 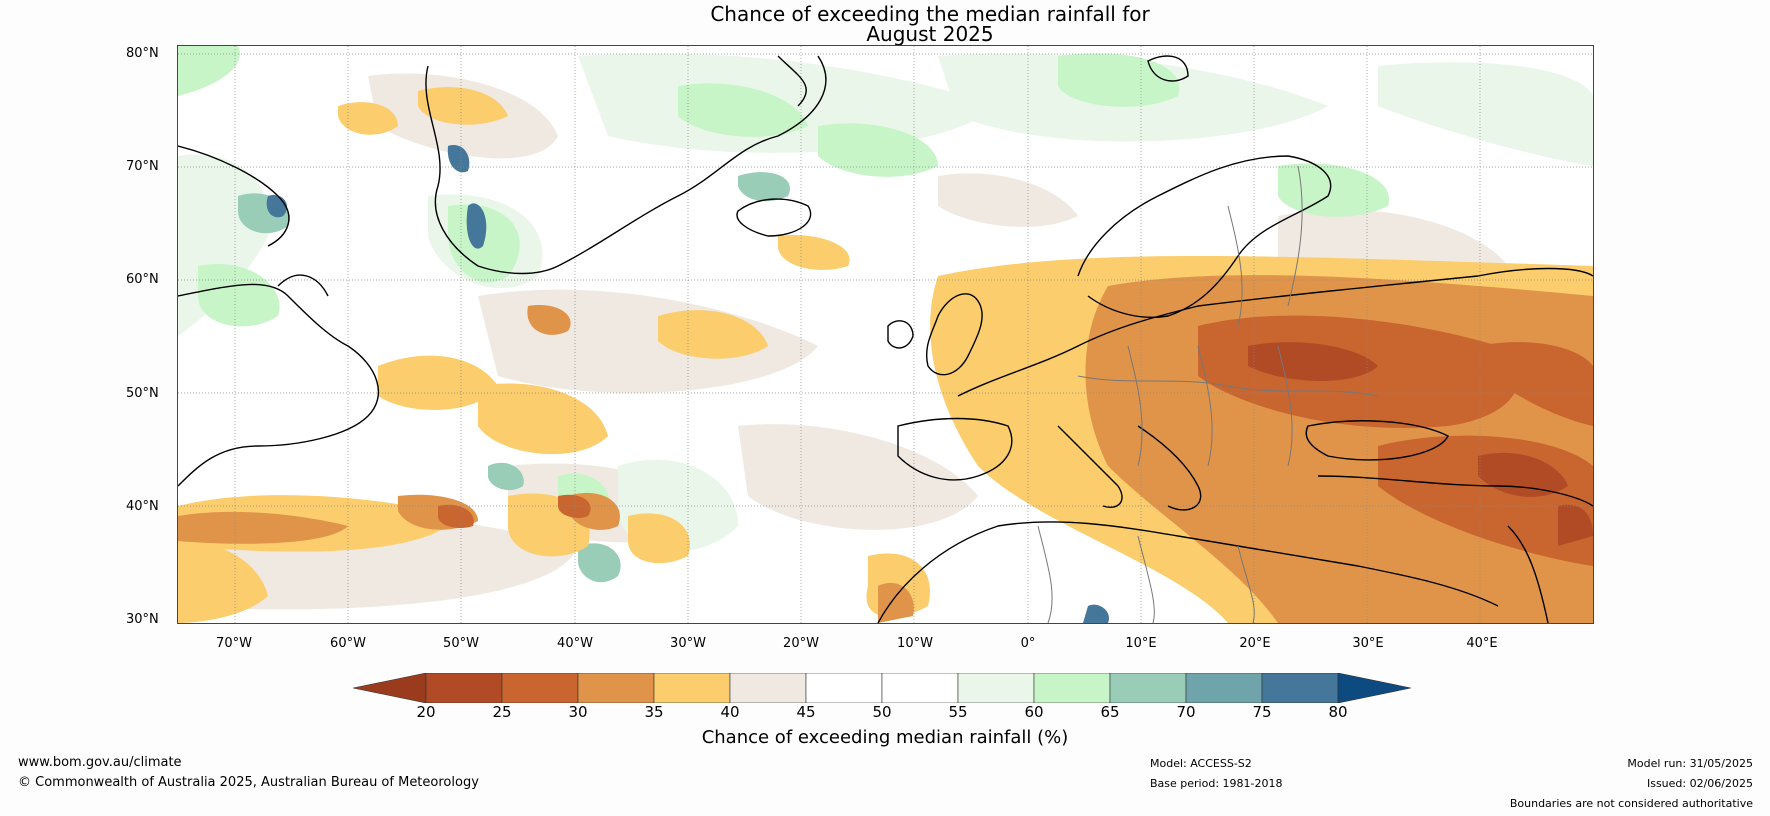 What do you see at coordinates (1482, 643) in the screenshot?
I see `lon-label-40e: 40°E` at bounding box center [1482, 643].